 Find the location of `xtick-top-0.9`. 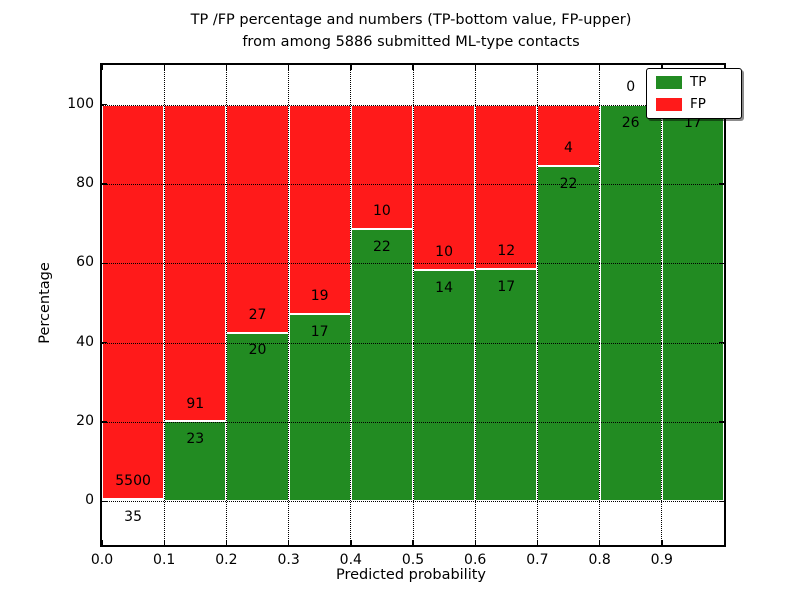

xtick-top-0.9 is located at coordinates (662, 67).